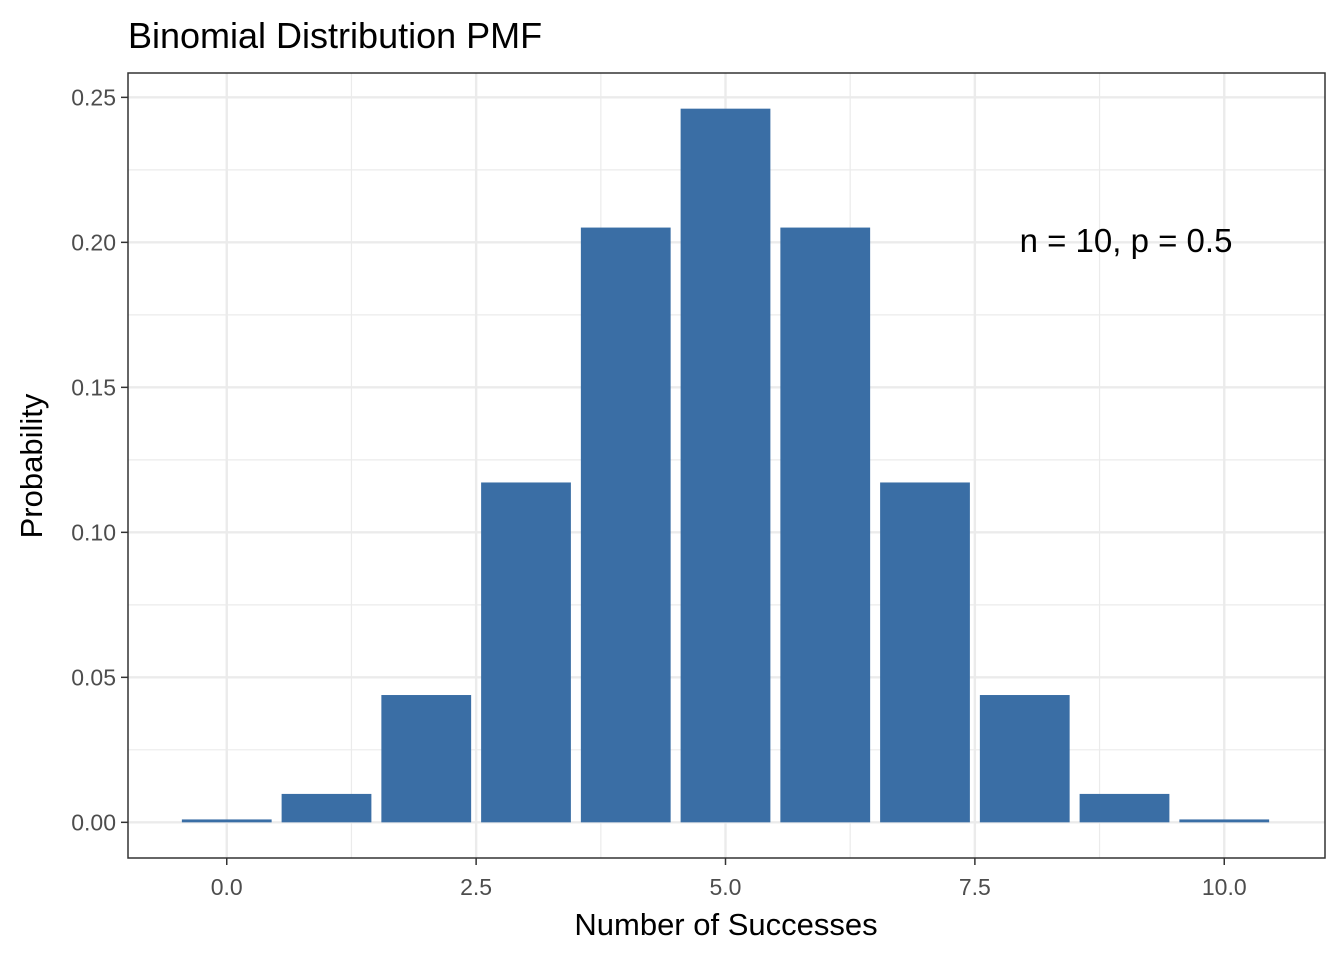 This screenshot has height=960, width=1344. What do you see at coordinates (1224, 887) in the screenshot?
I see `x-tick-label: 10.0` at bounding box center [1224, 887].